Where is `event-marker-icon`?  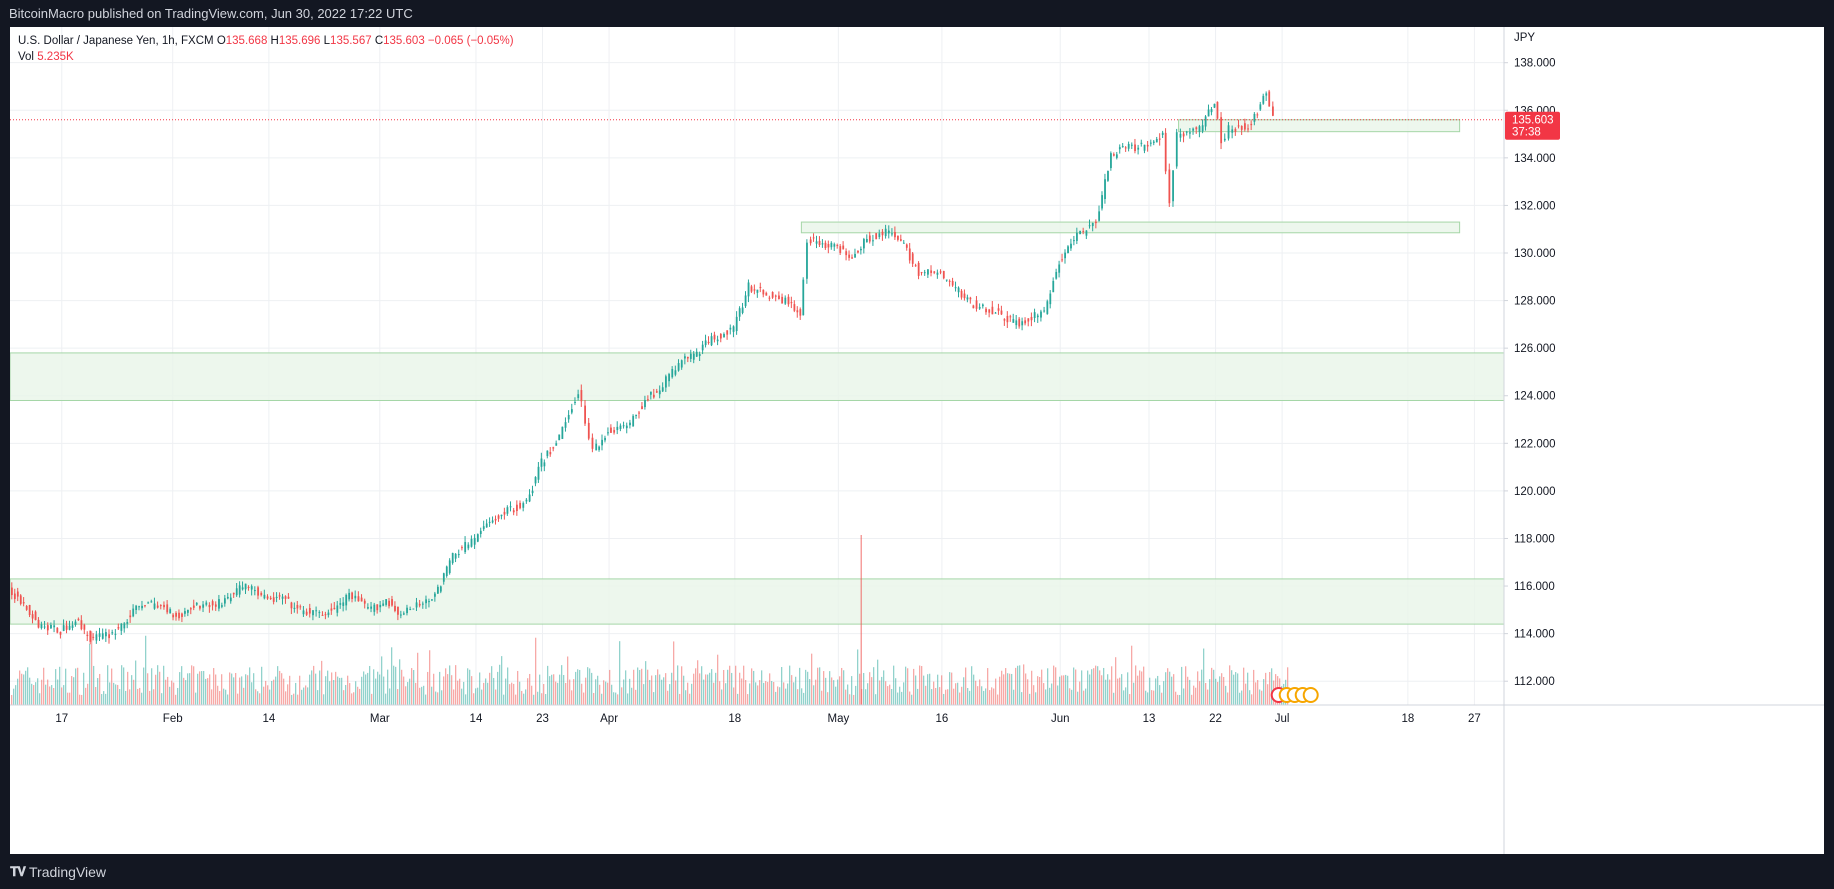 event-marker-icon is located at coordinates (1310, 695).